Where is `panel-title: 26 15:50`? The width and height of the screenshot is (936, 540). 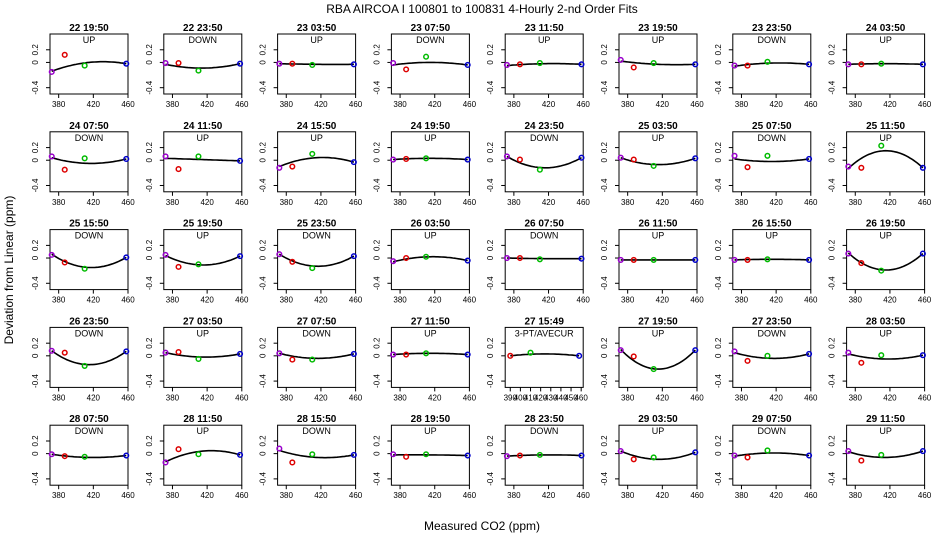
panel-title: 26 15:50 is located at coordinates (772, 224).